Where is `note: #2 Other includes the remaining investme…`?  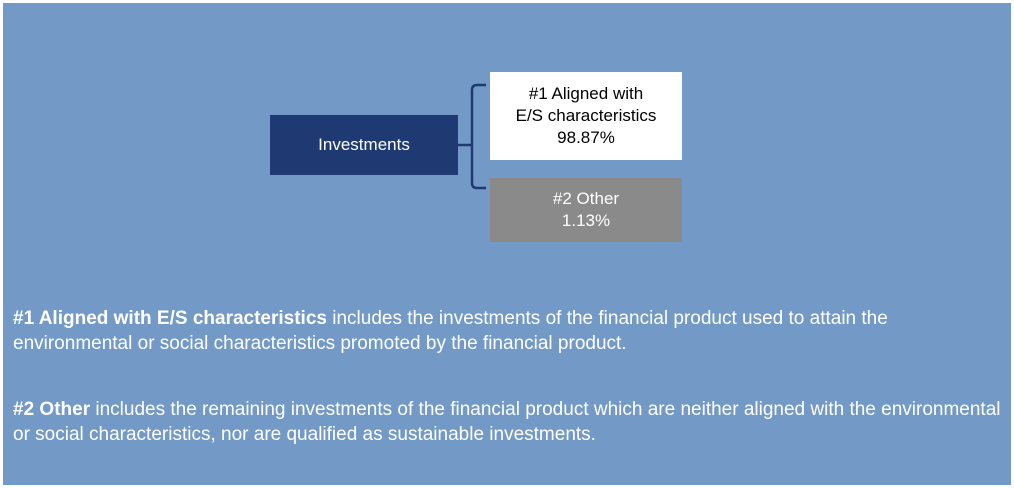 note: #2 Other includes the remaining investme… is located at coordinates (508, 422).